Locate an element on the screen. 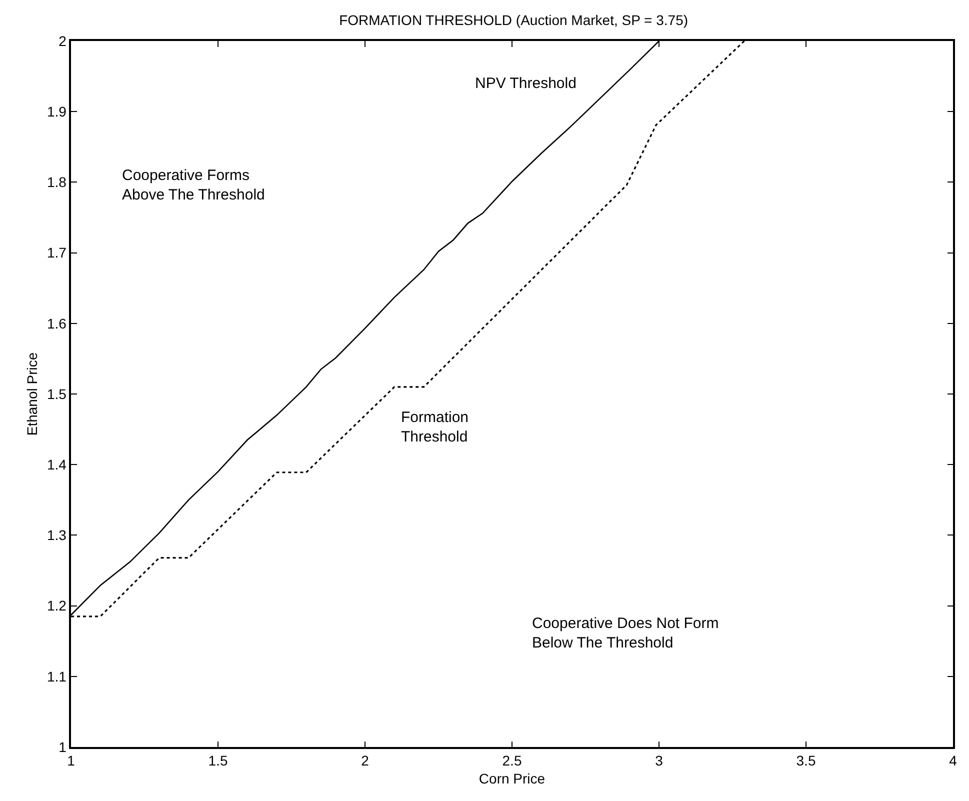 The width and height of the screenshot is (969, 801). y-tick-label: 1.9 is located at coordinates (56, 112).